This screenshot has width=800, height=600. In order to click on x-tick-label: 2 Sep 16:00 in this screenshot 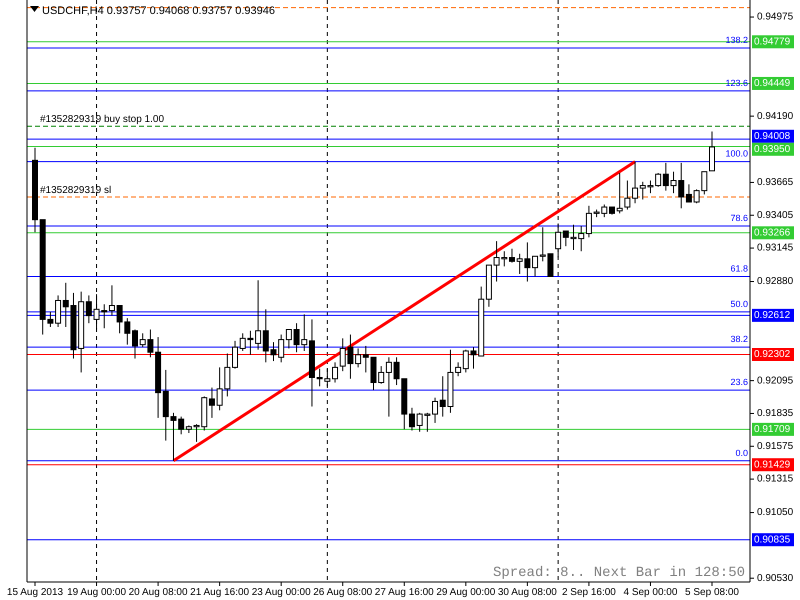, I will do `click(589, 592)`.